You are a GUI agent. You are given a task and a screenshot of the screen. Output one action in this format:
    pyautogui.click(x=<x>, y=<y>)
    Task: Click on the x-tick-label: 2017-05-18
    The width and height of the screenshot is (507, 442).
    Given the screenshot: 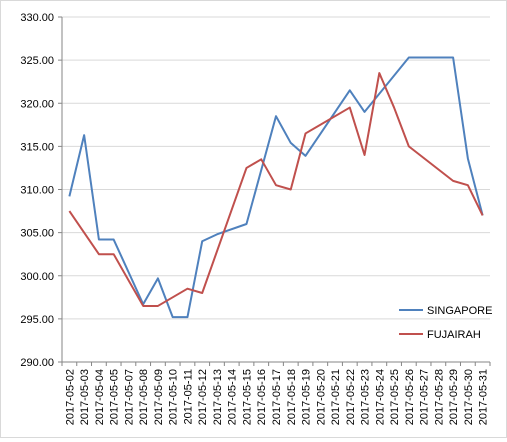 What is the action you would take?
    pyautogui.click(x=292, y=397)
    